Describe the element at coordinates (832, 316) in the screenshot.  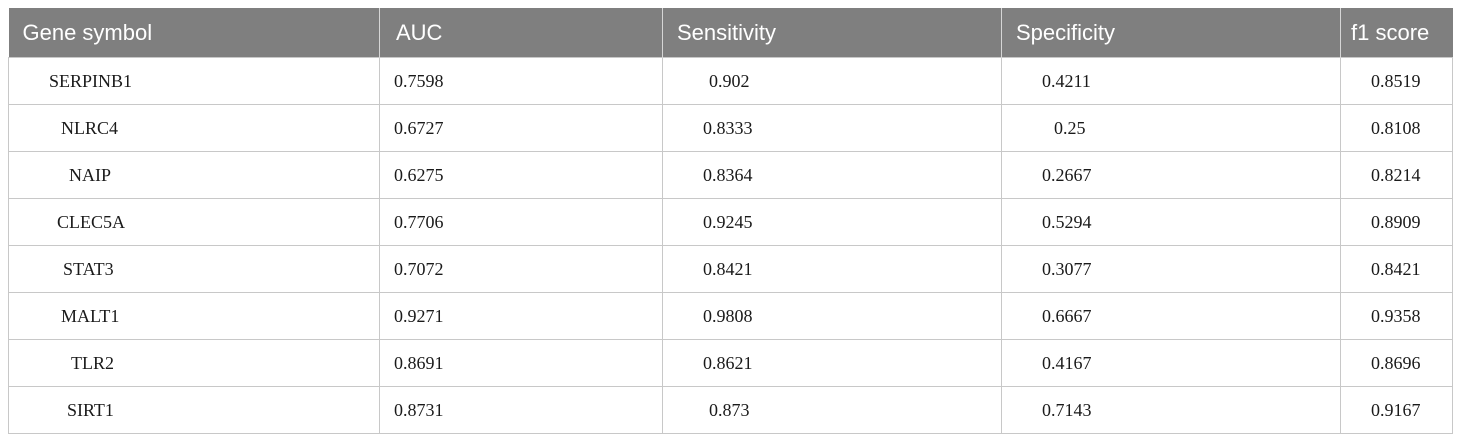
I see `cell-sensitivity: 0.9808` at that location.